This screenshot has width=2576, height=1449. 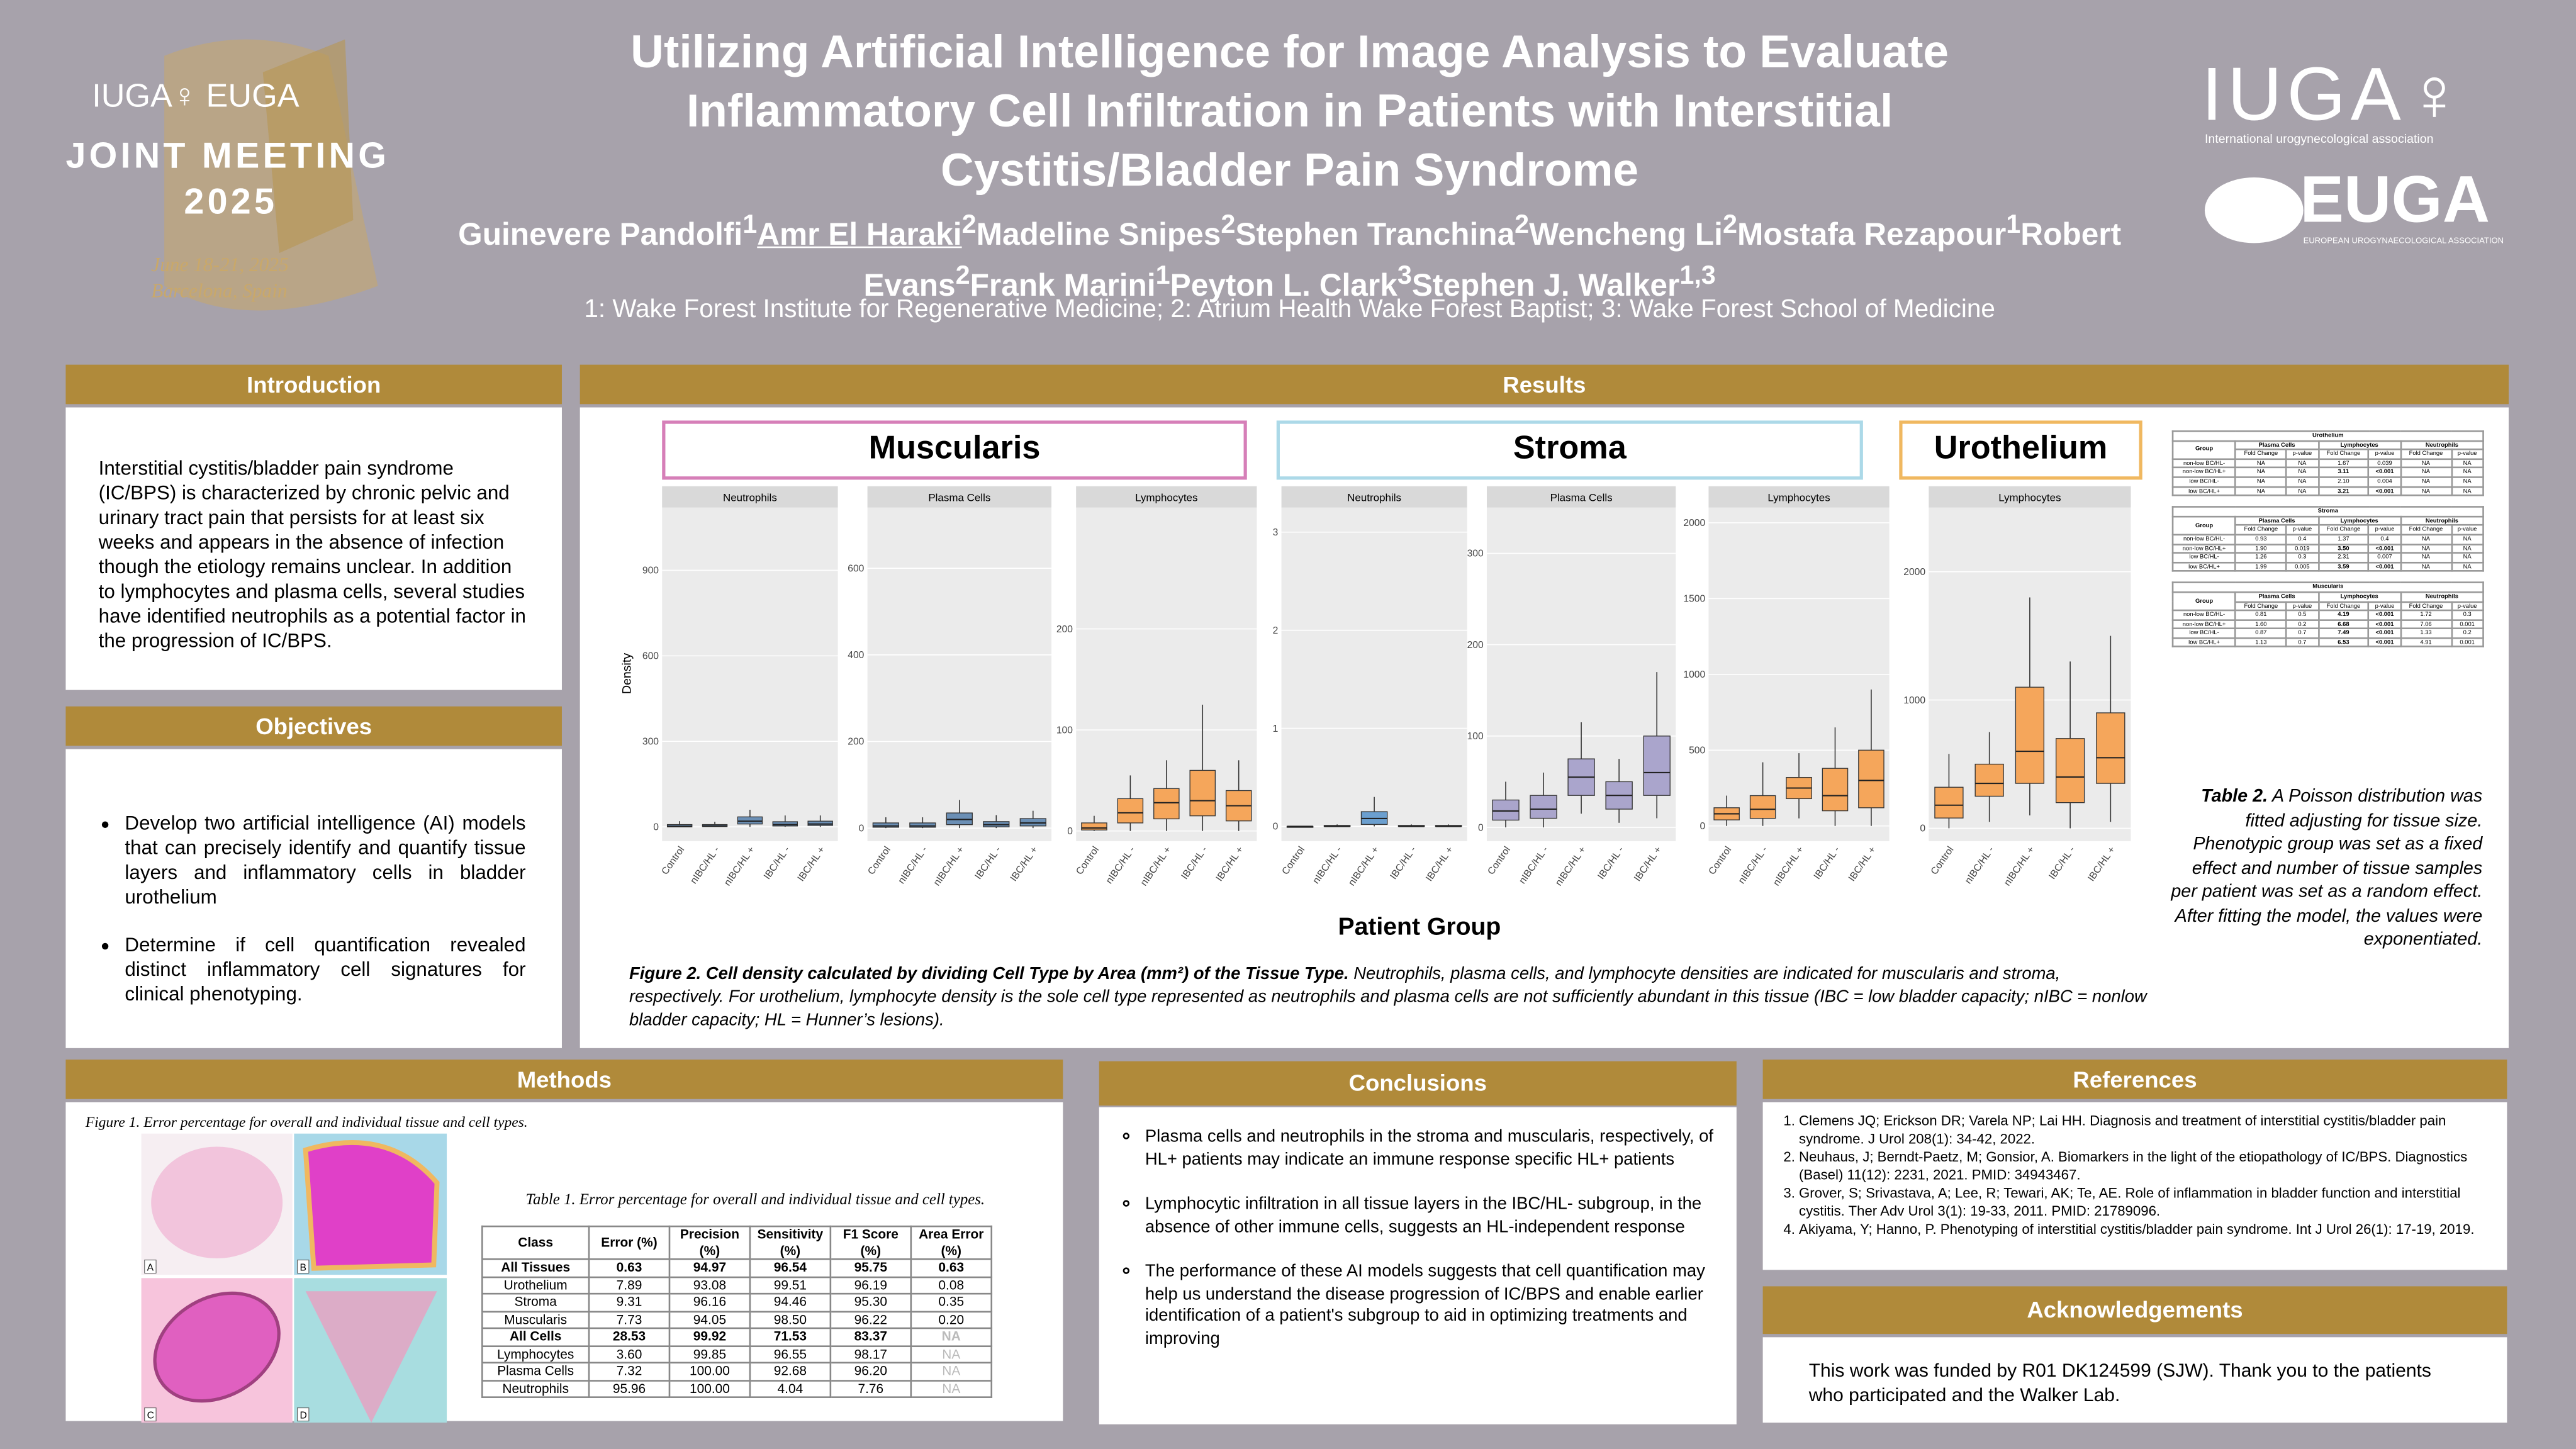 What do you see at coordinates (1492, 261) in the screenshot?
I see `author: Robert Evans2` at bounding box center [1492, 261].